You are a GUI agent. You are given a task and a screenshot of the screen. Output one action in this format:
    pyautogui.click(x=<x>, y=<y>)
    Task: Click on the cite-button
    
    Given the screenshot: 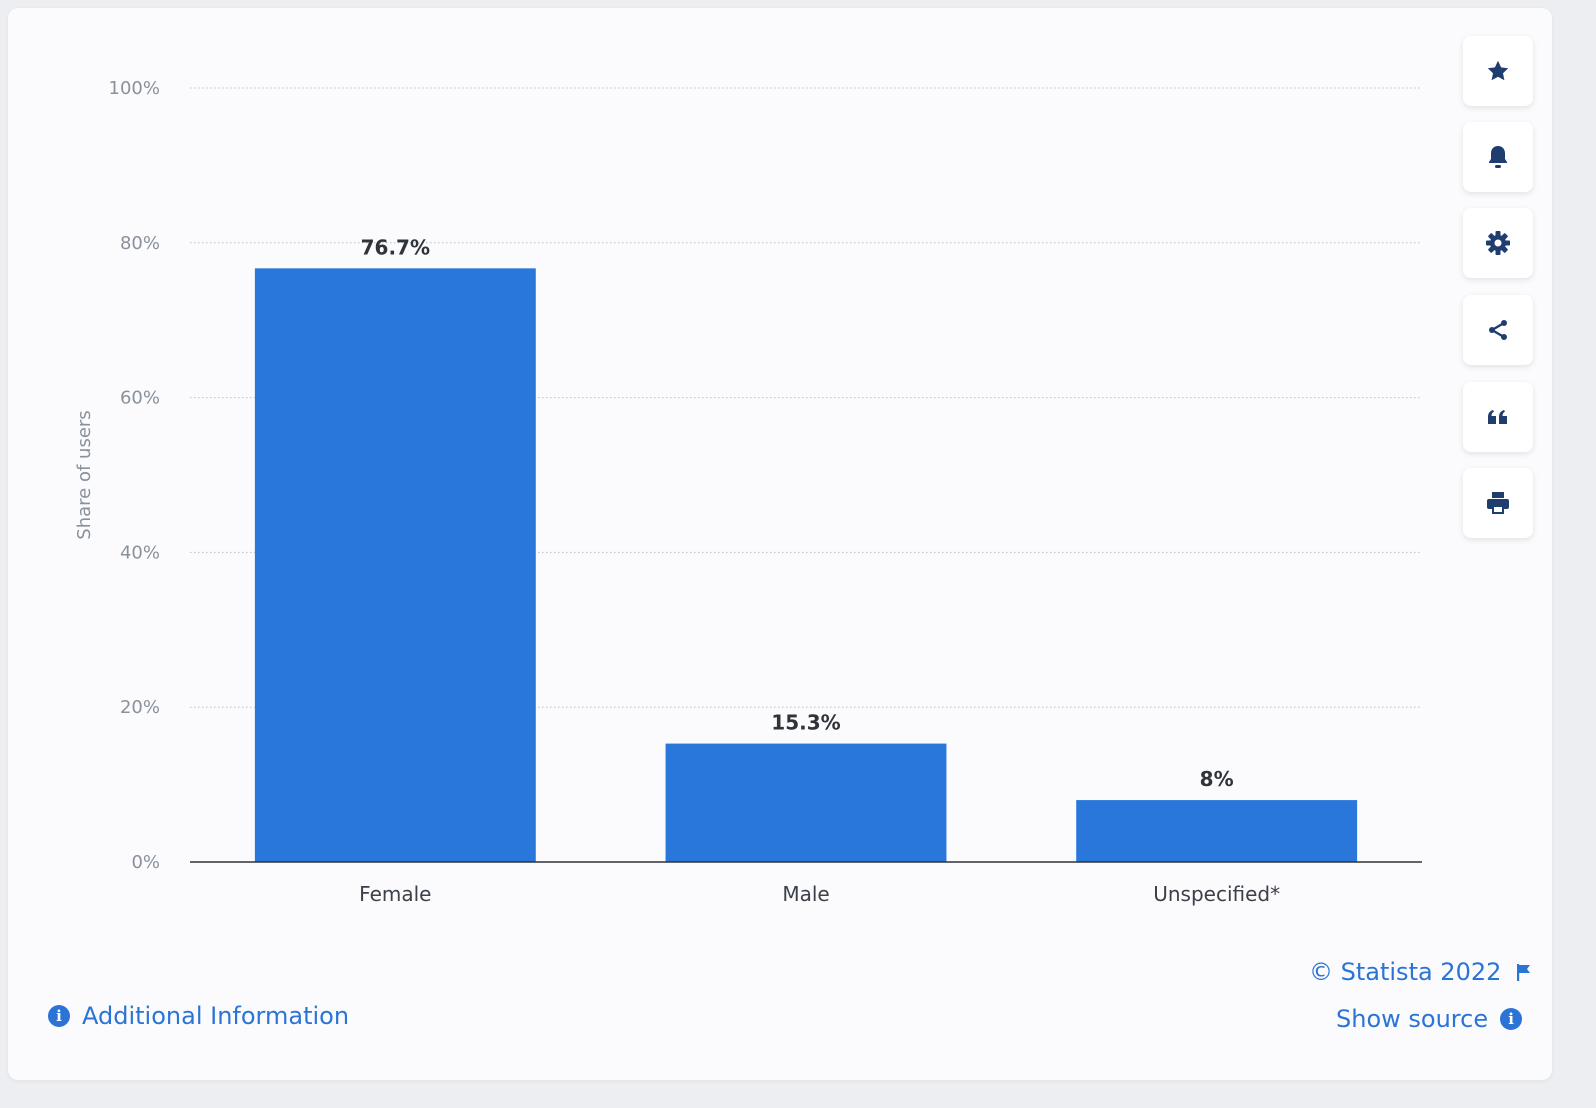 What is the action you would take?
    pyautogui.click(x=1498, y=417)
    